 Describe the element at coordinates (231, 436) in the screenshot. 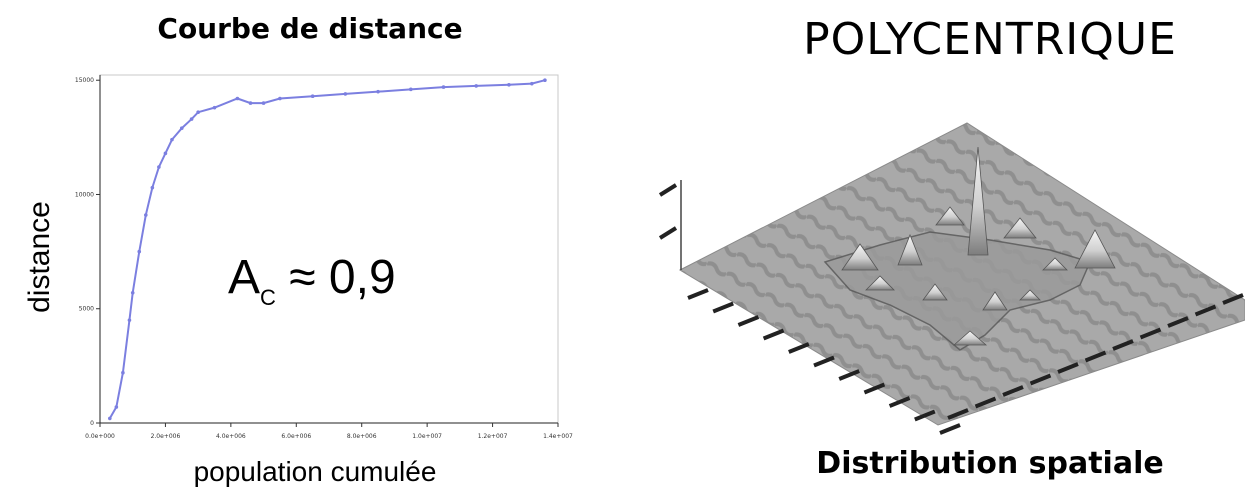

I see `x-tick-label: 4.0e+006` at that location.